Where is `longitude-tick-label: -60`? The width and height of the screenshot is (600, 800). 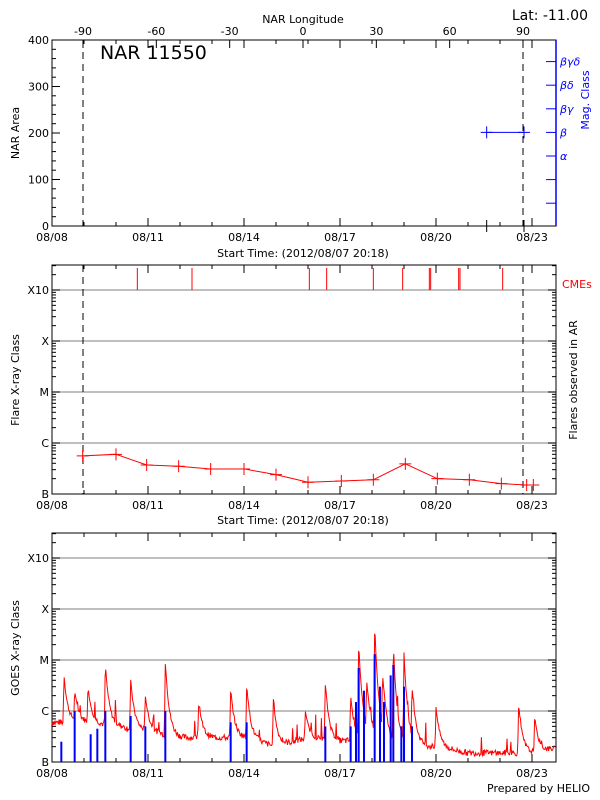 longitude-tick-label: -60 is located at coordinates (156, 31).